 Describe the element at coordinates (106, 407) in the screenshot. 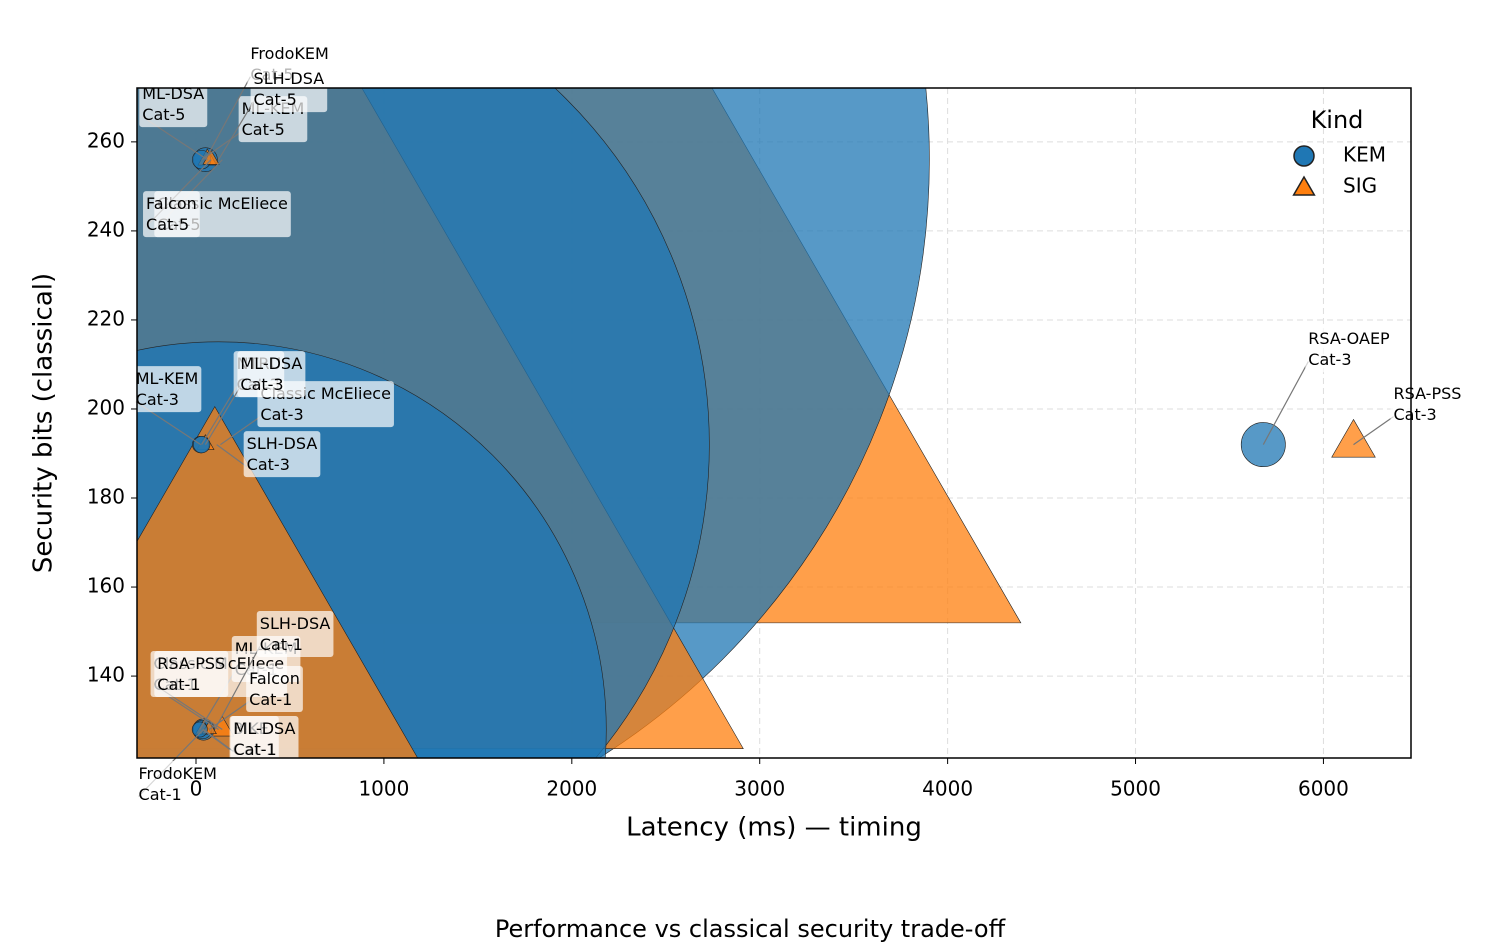

I see `y-tick-label: 200` at that location.